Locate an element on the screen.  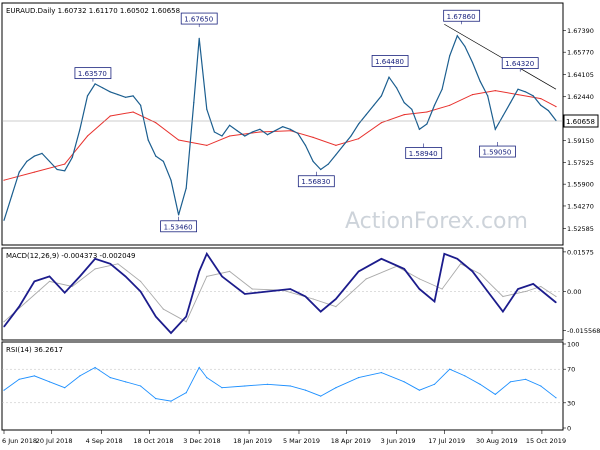
x-tick-label: 18 Apr 2019 is located at coordinates (351, 441).